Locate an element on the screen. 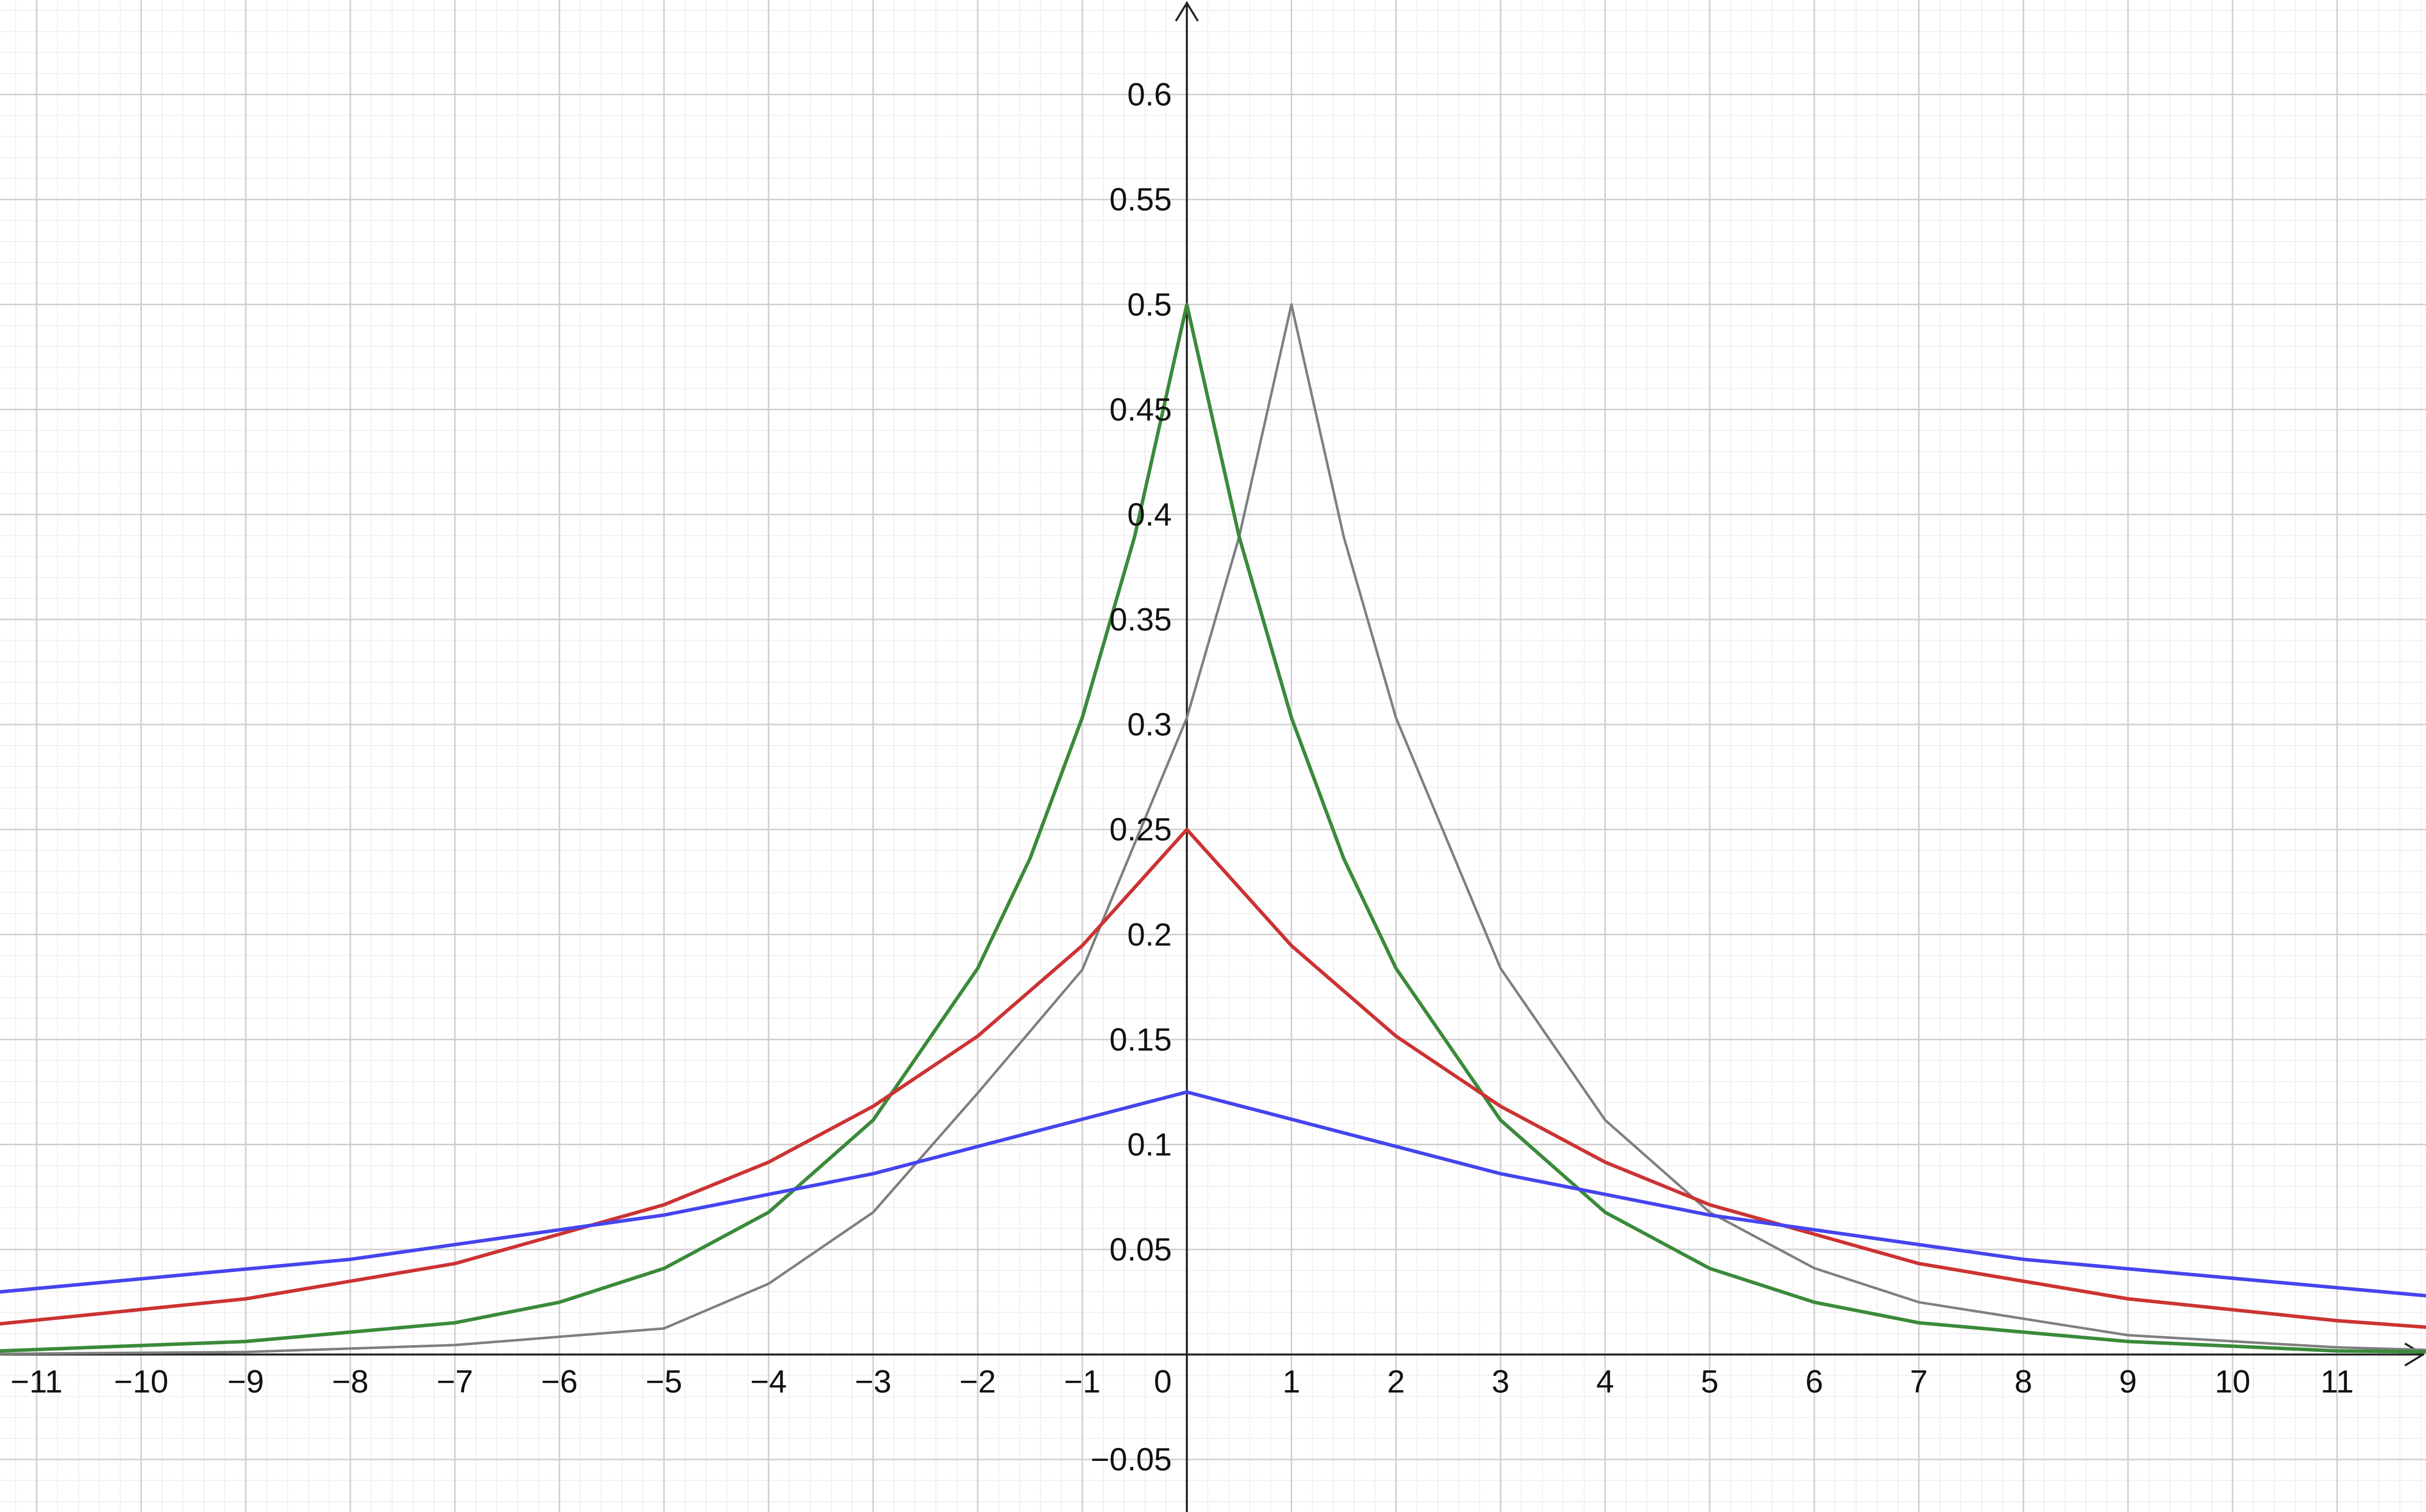 The image size is (2426, 1512). y-axis-arrow is located at coordinates (1187, 11).